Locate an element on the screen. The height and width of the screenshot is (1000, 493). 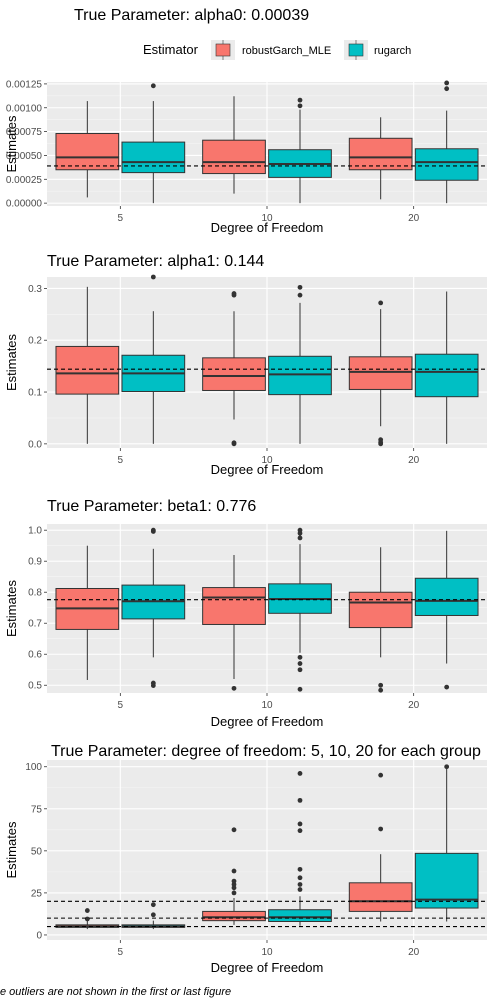
y-tick-label: 0.00000 is located at coordinates (24, 204).